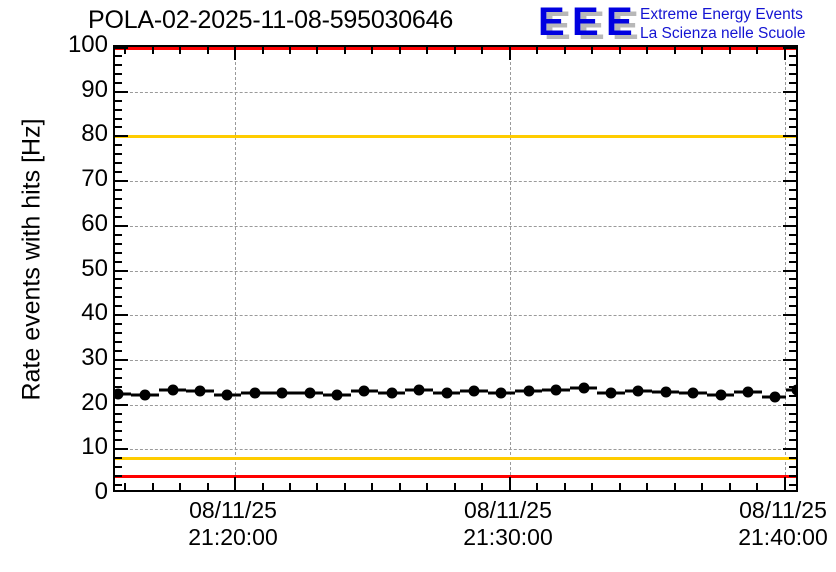  I want to click on y-tick-label: 80, so click(94, 134).